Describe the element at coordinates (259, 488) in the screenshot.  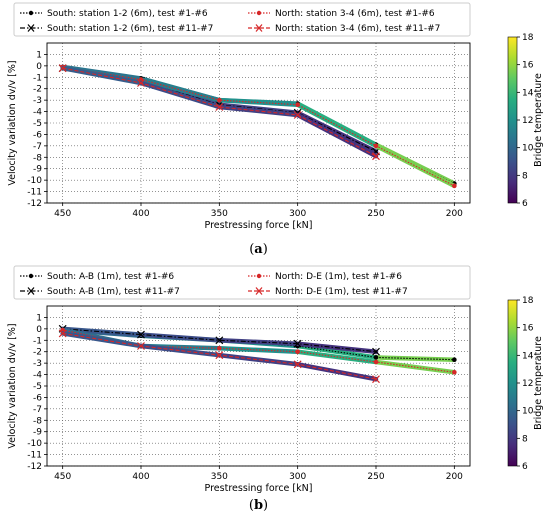
I see `x-axis-label: Prestressing force [kN]` at that location.